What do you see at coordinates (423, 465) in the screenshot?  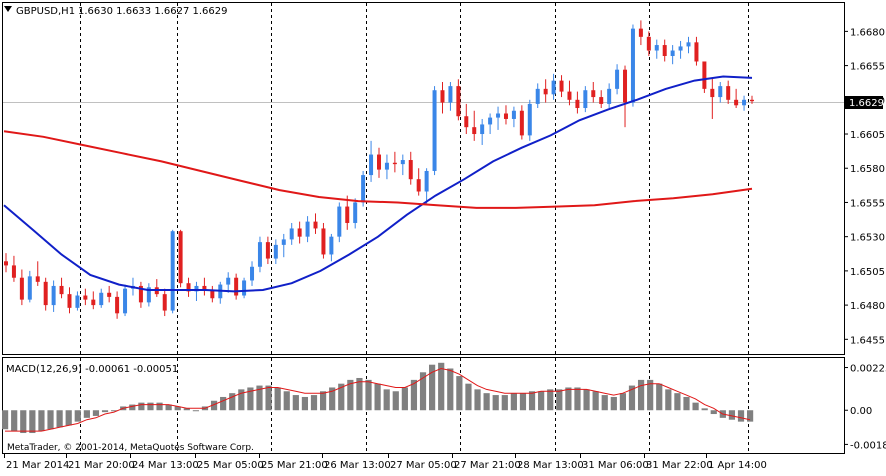 I see `time-tick-label-6: 27 Mar 05:00` at bounding box center [423, 465].